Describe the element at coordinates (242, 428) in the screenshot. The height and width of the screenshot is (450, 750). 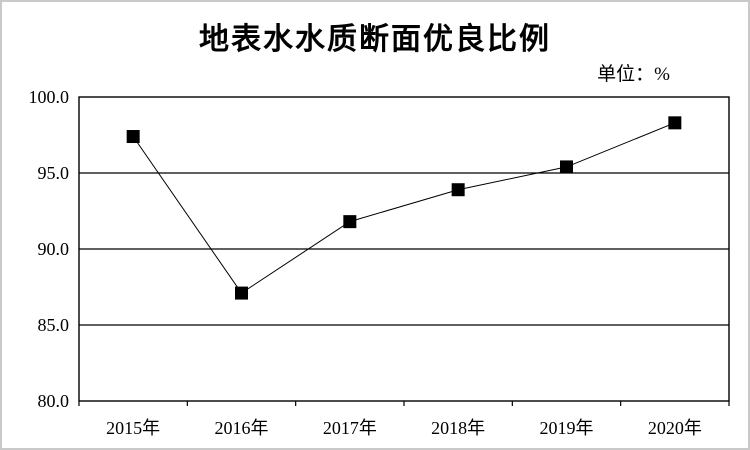
I see `x-tick-label: 2016年` at that location.